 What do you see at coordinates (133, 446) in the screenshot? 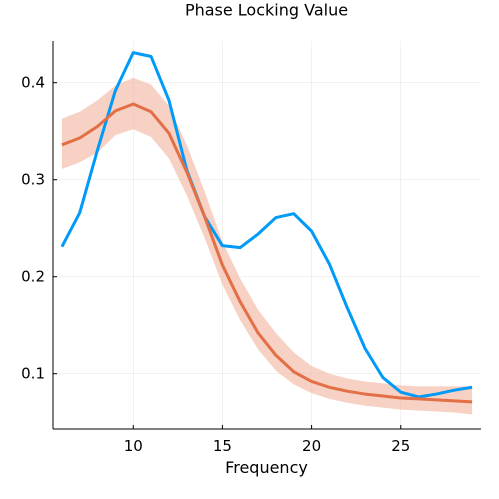
I see `x-tick-label: 10` at bounding box center [133, 446].